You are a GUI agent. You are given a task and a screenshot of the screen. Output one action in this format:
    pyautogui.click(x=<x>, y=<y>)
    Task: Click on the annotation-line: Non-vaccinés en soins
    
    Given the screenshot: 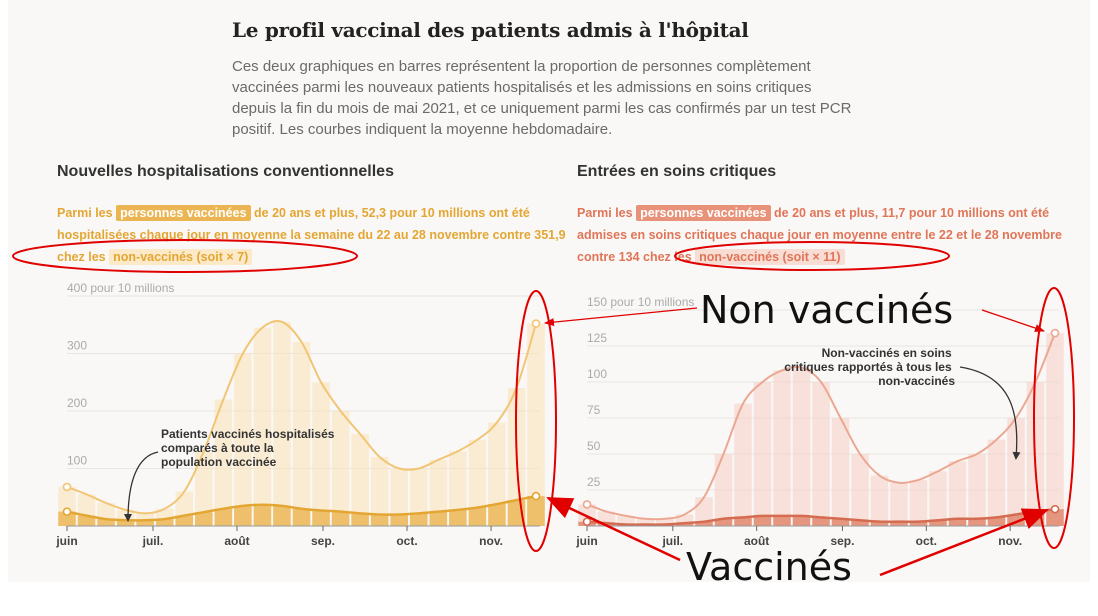 What is the action you would take?
    pyautogui.click(x=887, y=353)
    